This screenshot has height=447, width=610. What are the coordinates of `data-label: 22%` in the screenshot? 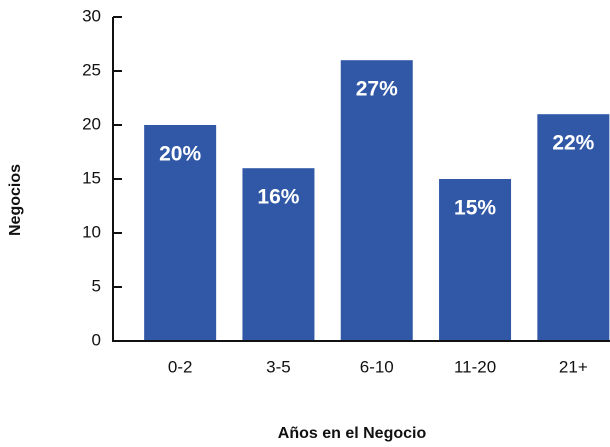 It's located at (573, 143).